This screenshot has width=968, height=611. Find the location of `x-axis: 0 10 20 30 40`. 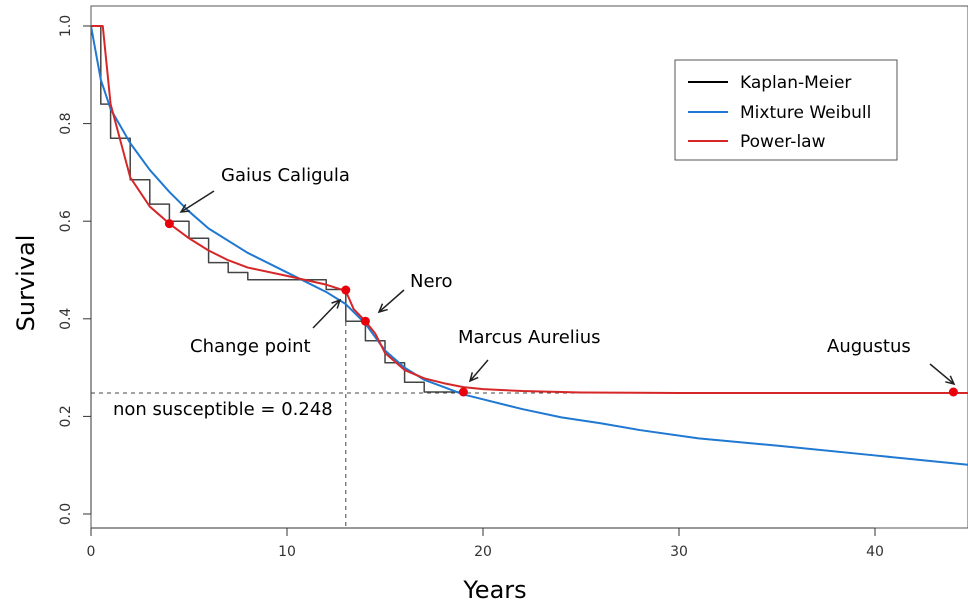

x-axis: 0 10 20 30 40 is located at coordinates (485, 543).